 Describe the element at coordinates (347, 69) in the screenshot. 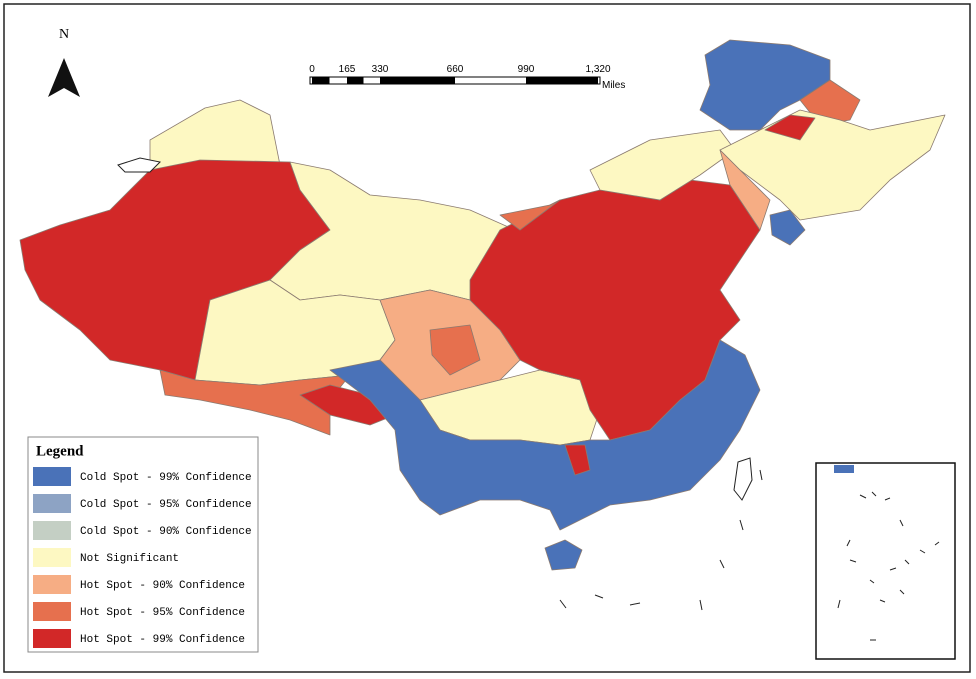

I see `scale-label: 165` at that location.